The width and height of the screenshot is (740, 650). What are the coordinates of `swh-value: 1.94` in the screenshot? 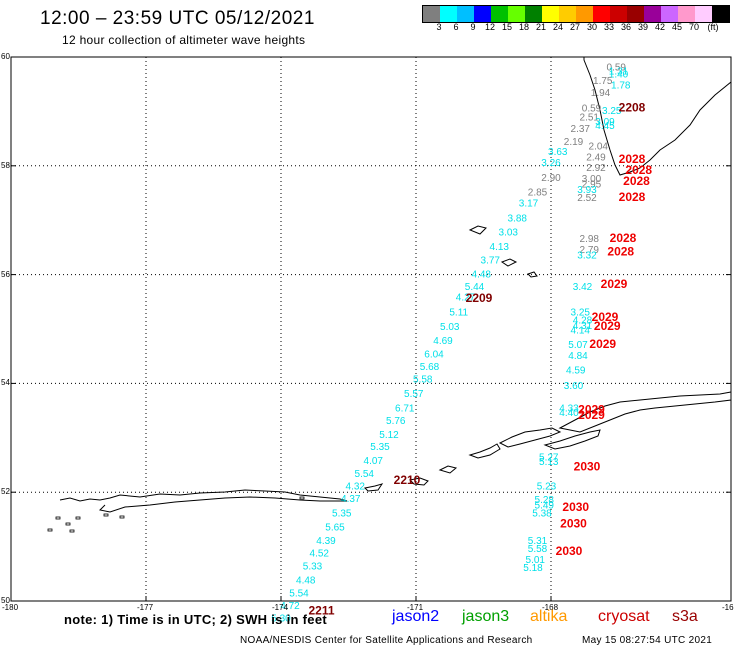 It's located at (601, 93).